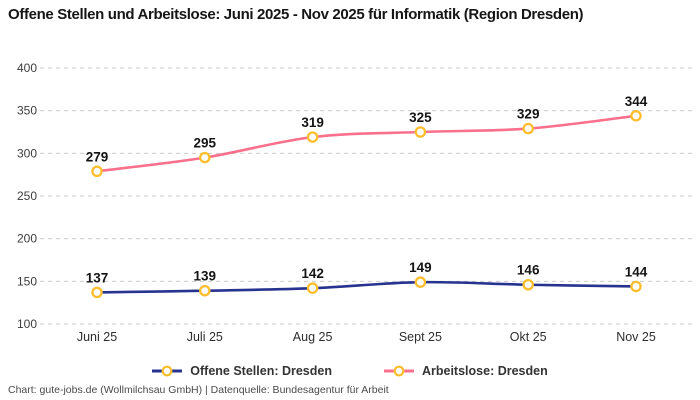 The image size is (700, 400). I want to click on svg-text: 150, so click(27, 281).